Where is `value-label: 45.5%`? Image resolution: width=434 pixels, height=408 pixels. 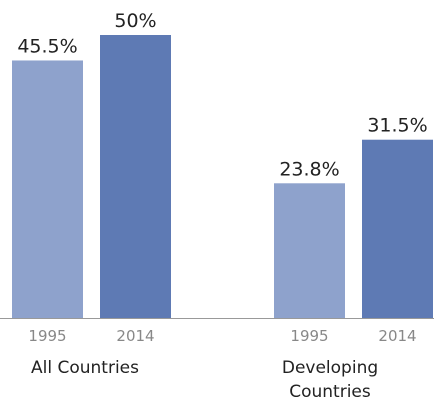
value-label: 45.5% is located at coordinates (47, 46).